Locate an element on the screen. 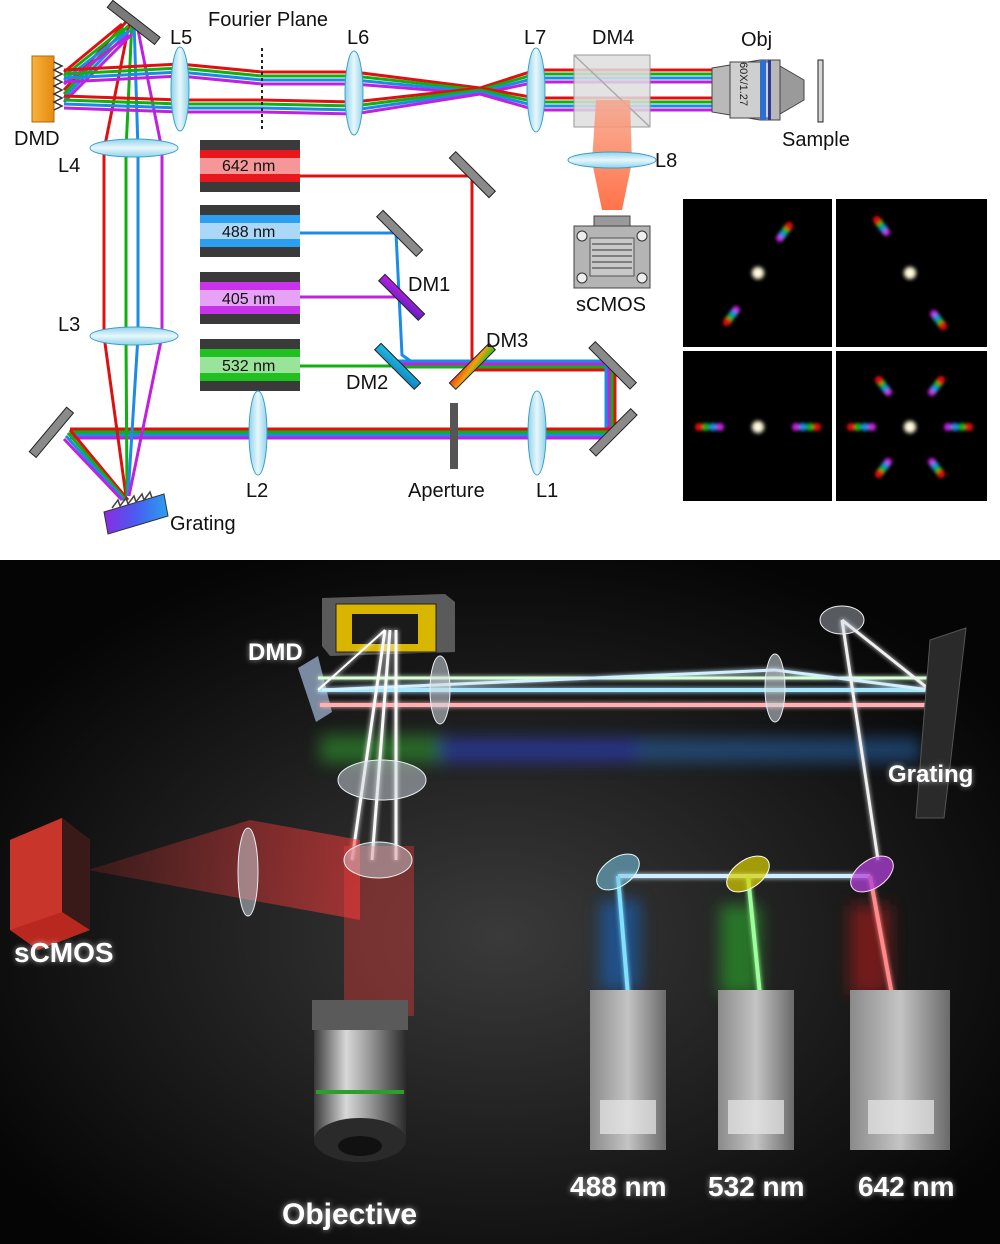 Image resolution: width=1000 pixels, height=1244 pixels. render-dm4 is located at coordinates (378, 860).